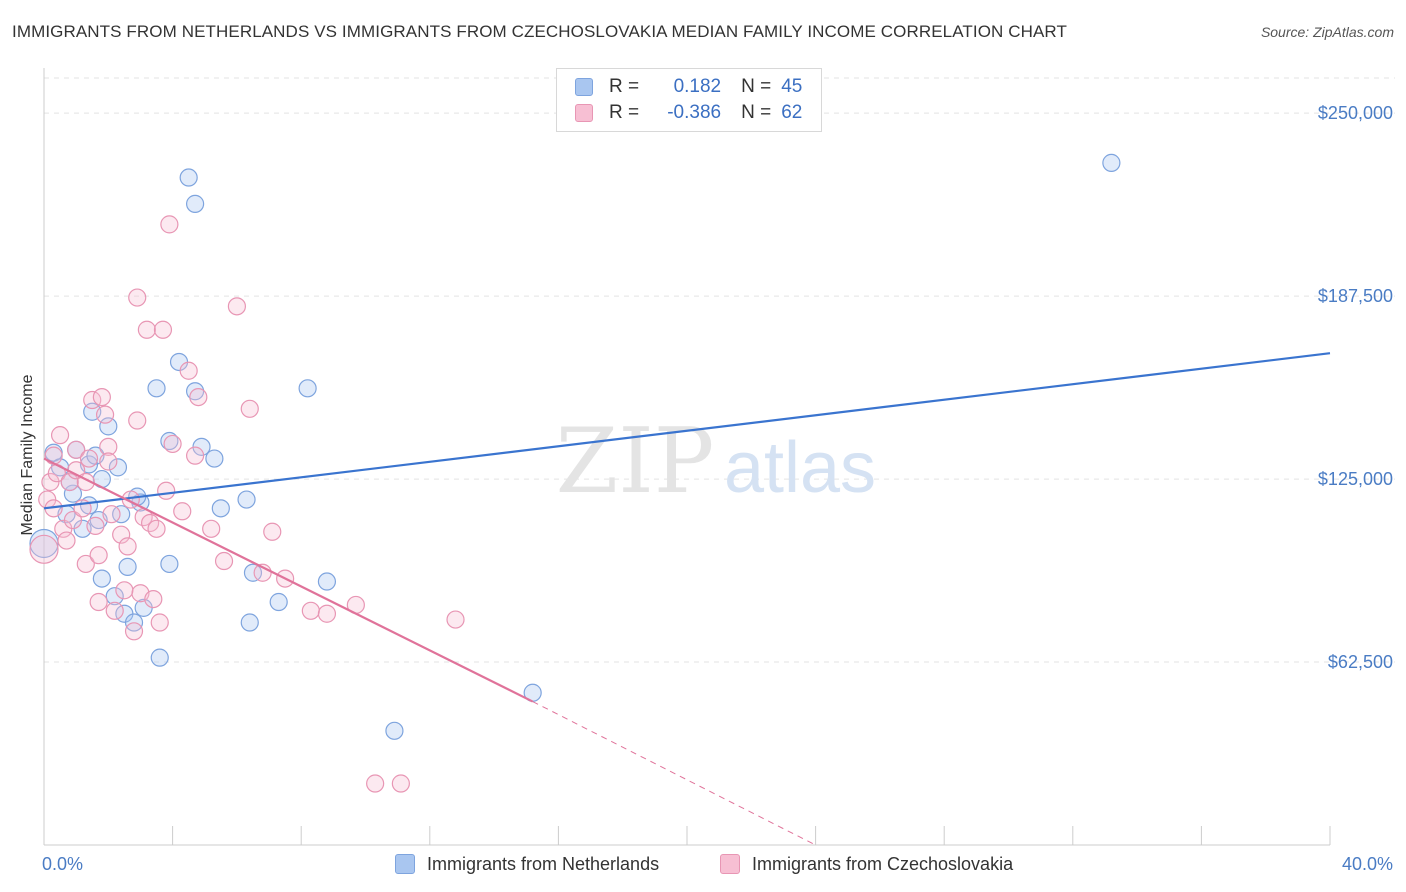 This screenshot has height=892, width=1406. I want to click on bottom-legend-label-netherlands: Immigrants from Netherlands, so click(543, 863).